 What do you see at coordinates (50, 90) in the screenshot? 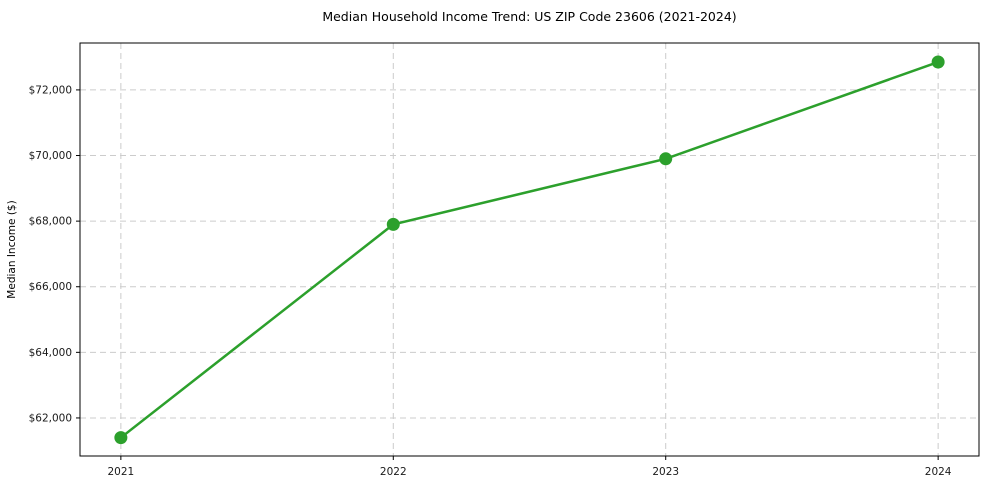
I see `y-tick-label: $72,000` at bounding box center [50, 90].